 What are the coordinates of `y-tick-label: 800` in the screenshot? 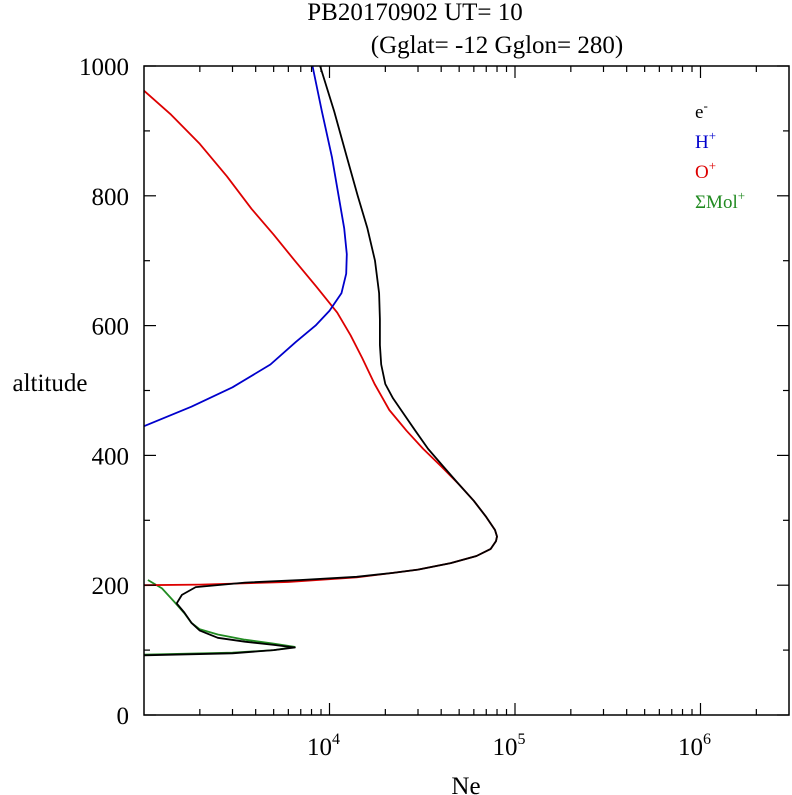 It's located at (111, 197).